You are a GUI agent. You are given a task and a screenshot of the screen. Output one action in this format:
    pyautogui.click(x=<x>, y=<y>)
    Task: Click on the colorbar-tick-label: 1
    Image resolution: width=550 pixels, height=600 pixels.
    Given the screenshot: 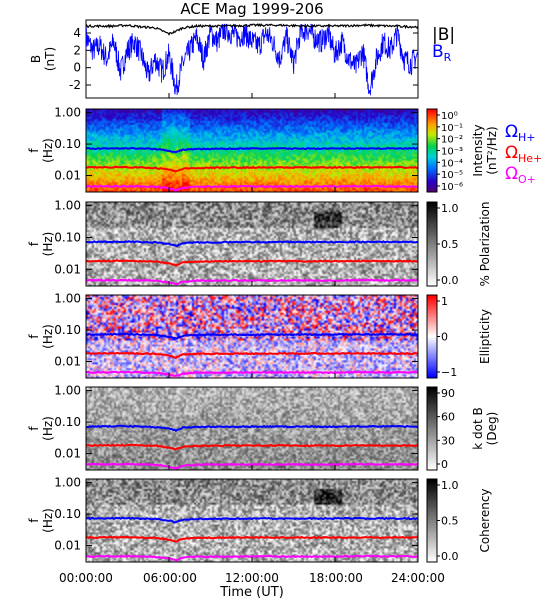 What is the action you would take?
    pyautogui.click(x=444, y=301)
    